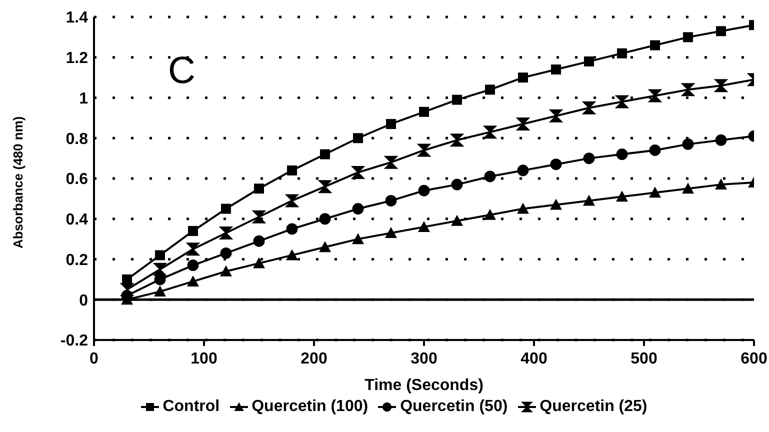 The image size is (769, 432). What do you see at coordinates (182, 71) in the screenshot?
I see `annotation: C` at bounding box center [182, 71].